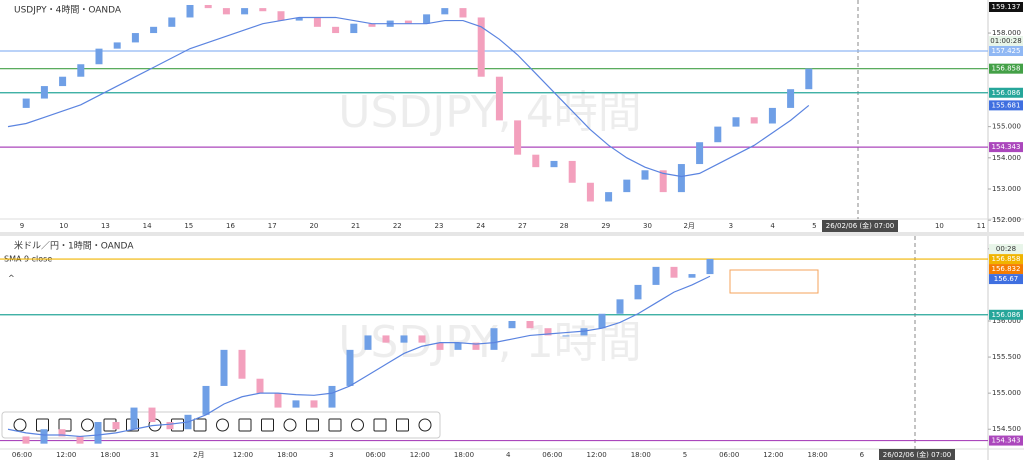  What do you see at coordinates (1006, 105) in the screenshot?
I see `price-tag-label: 155.681` at bounding box center [1006, 105].